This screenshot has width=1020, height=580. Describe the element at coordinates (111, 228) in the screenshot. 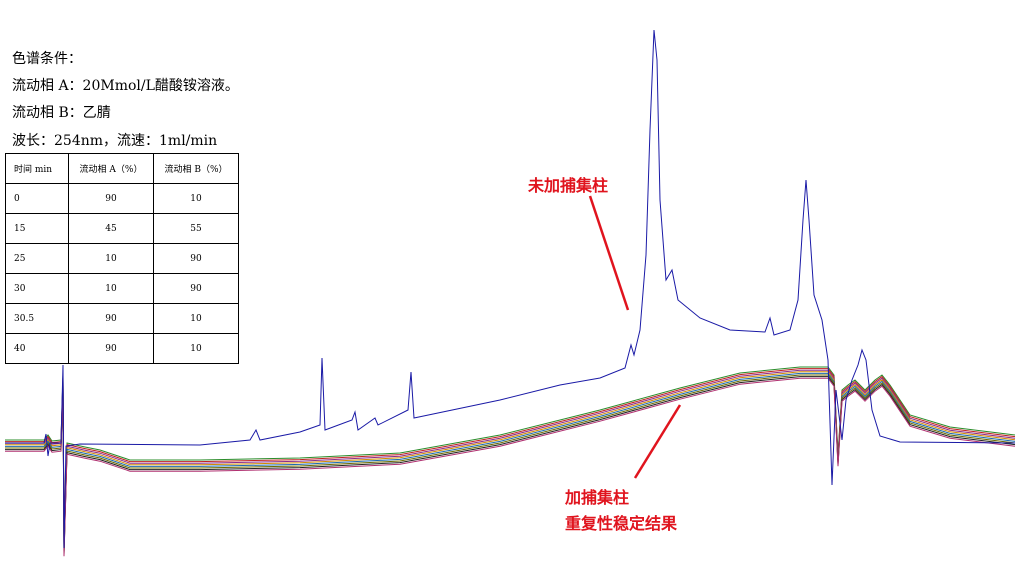

I see `table-cell: 45` at that location.